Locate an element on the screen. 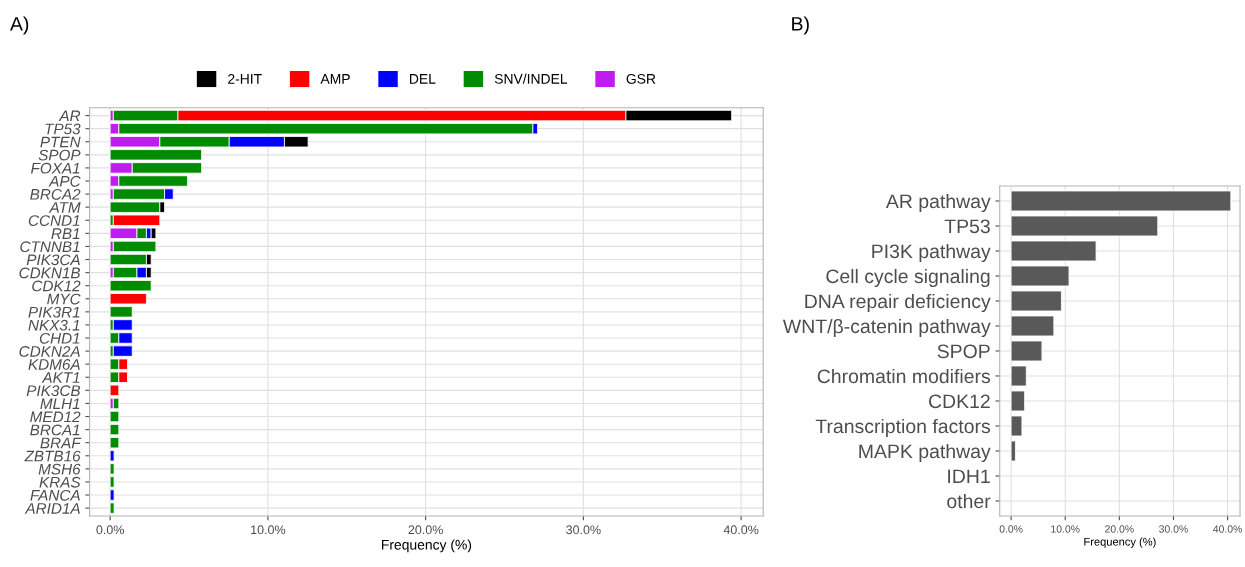  y-tick-label: MSH6 is located at coordinates (59, 469).